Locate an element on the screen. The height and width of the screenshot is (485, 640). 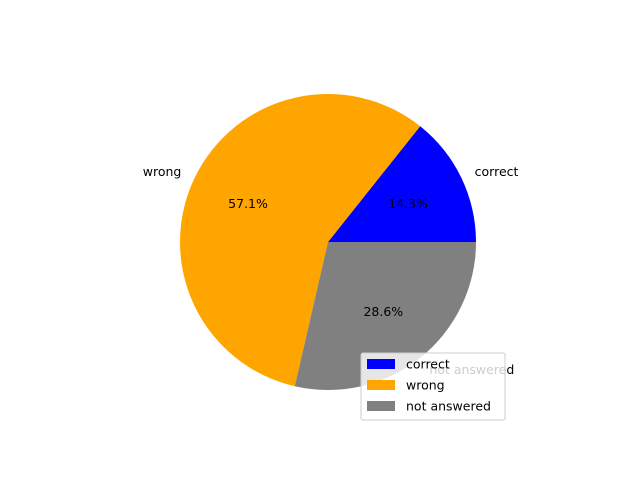
slice-label-correct: correct is located at coordinates (497, 171).